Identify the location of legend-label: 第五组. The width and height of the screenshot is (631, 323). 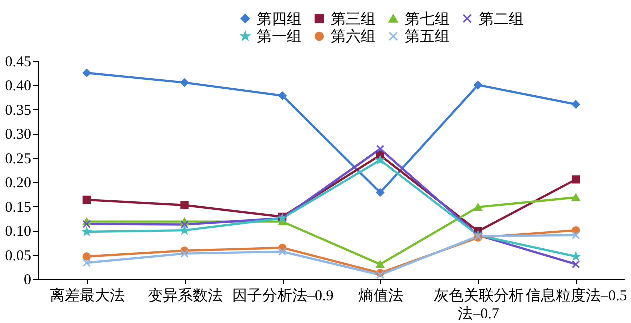
(427, 37).